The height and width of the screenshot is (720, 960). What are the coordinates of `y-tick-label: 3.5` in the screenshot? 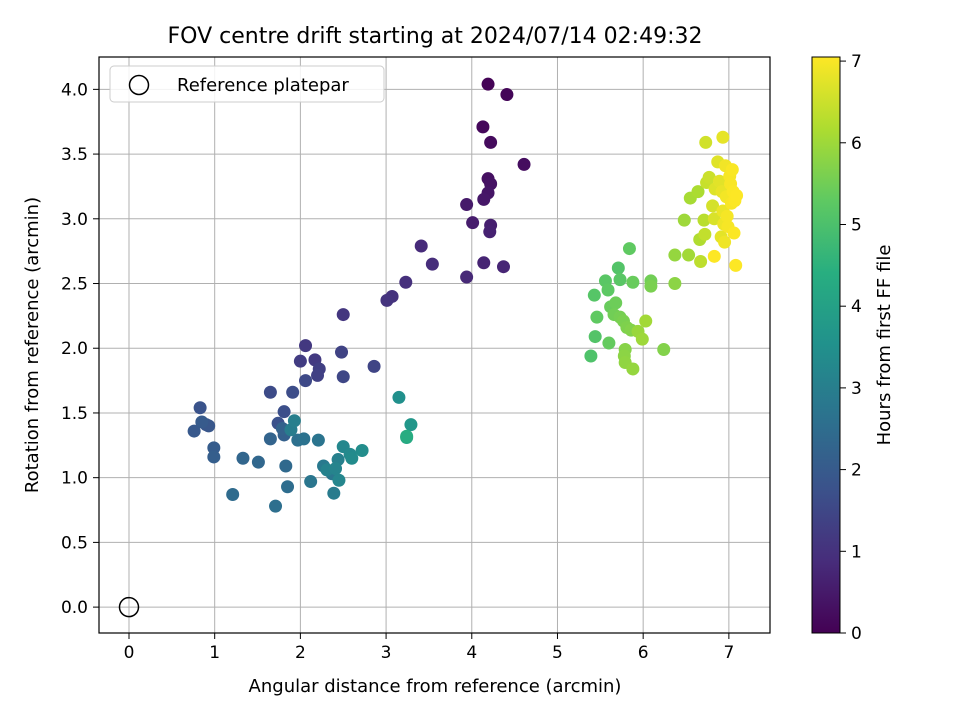 It's located at (74, 155).